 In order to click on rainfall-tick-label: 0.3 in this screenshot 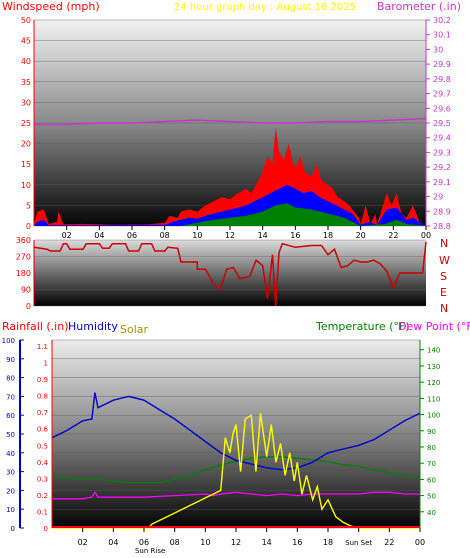, I will do `click(42, 479)`.